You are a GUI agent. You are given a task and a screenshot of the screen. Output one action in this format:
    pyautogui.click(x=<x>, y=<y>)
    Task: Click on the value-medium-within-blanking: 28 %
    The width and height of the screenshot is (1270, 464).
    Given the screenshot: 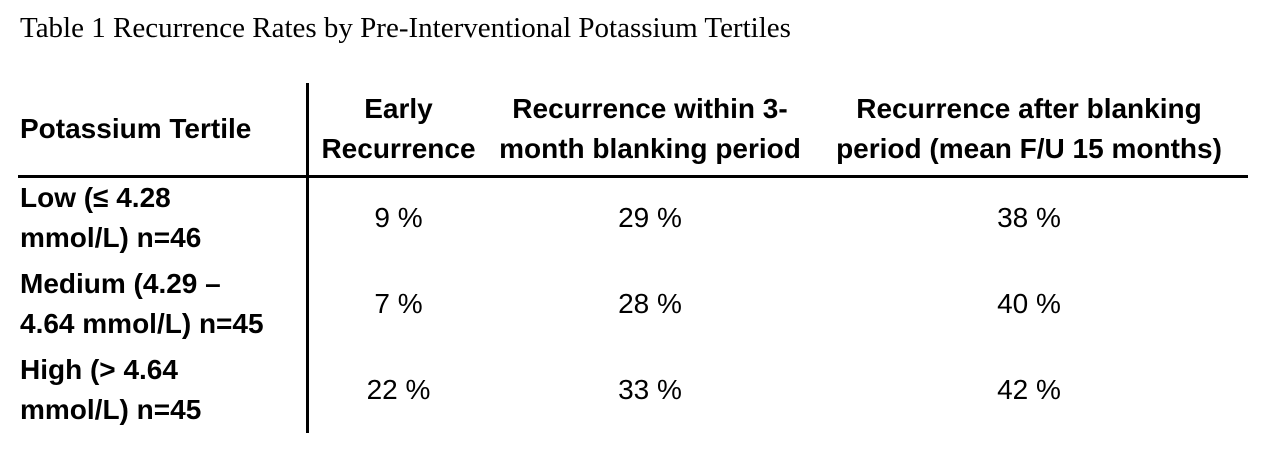 What is the action you would take?
    pyautogui.click(x=650, y=303)
    